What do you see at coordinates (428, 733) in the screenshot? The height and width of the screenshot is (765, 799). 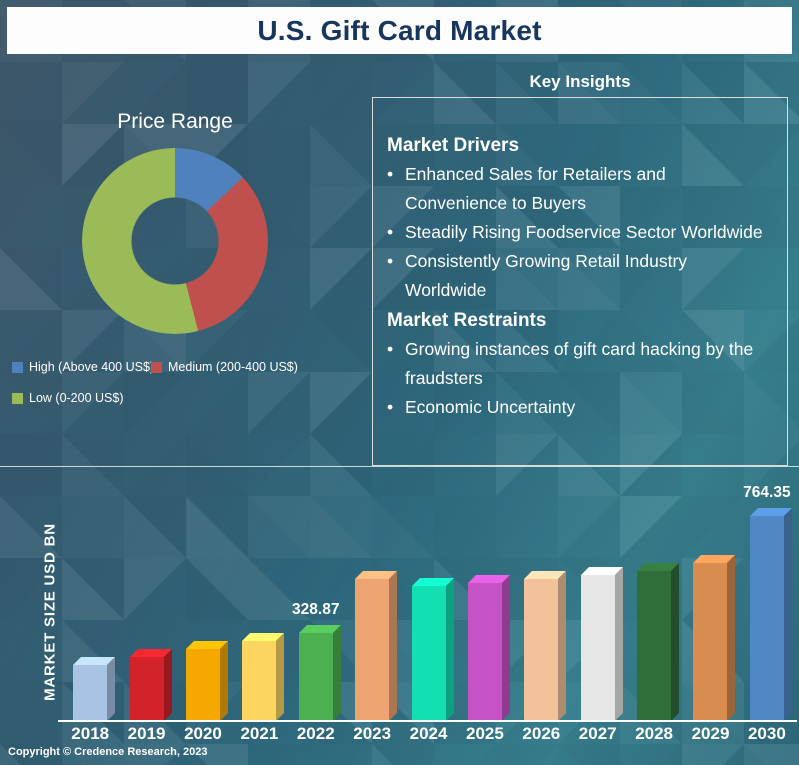 I see `category-label: 2024` at bounding box center [428, 733].